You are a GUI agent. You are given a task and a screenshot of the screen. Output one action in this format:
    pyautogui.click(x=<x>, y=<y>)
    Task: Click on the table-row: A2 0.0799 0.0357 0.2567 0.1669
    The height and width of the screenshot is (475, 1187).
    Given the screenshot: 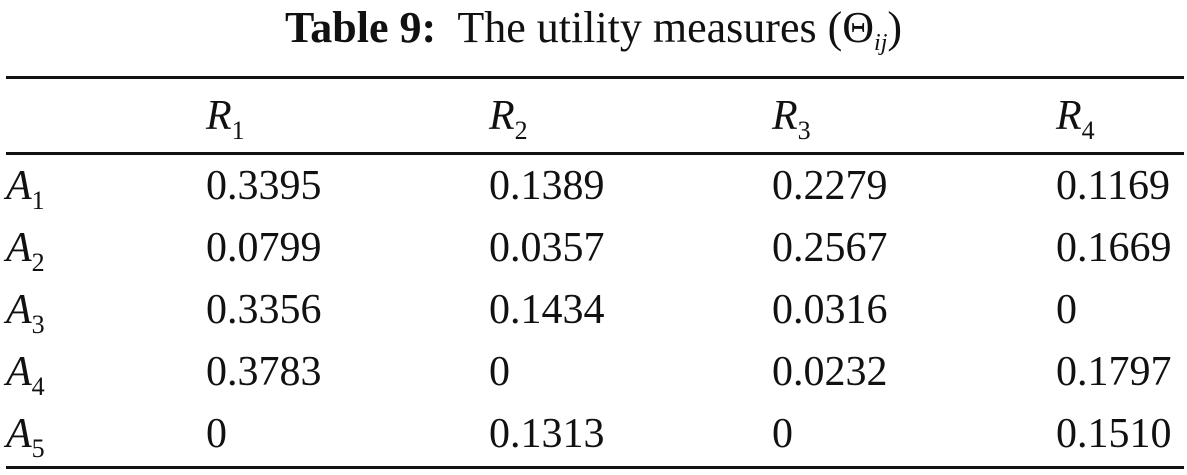 What is the action you would take?
    pyautogui.click(x=595, y=248)
    